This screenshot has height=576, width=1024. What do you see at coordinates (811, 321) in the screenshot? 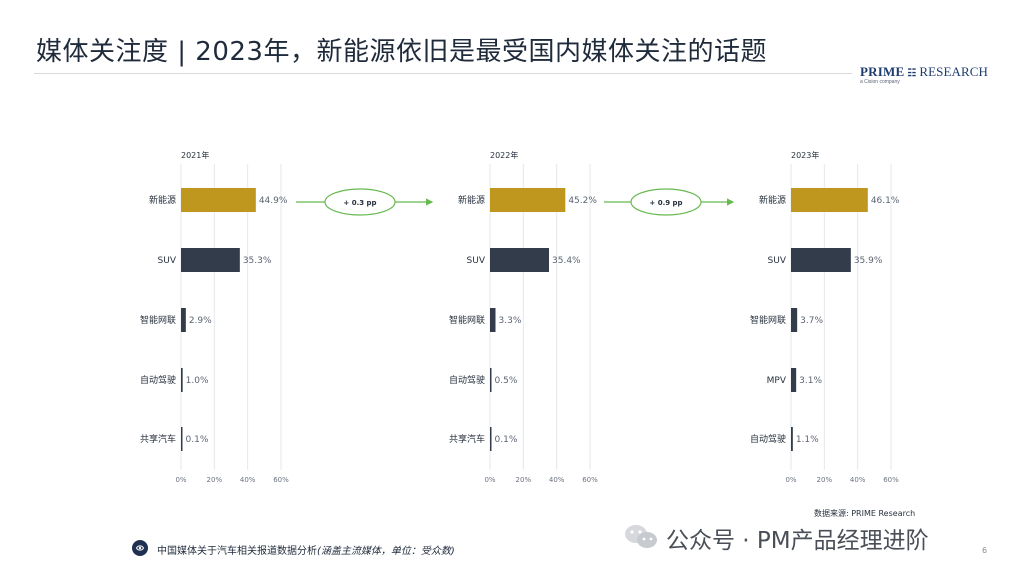
I see `value-label: 3.7%` at bounding box center [811, 321].